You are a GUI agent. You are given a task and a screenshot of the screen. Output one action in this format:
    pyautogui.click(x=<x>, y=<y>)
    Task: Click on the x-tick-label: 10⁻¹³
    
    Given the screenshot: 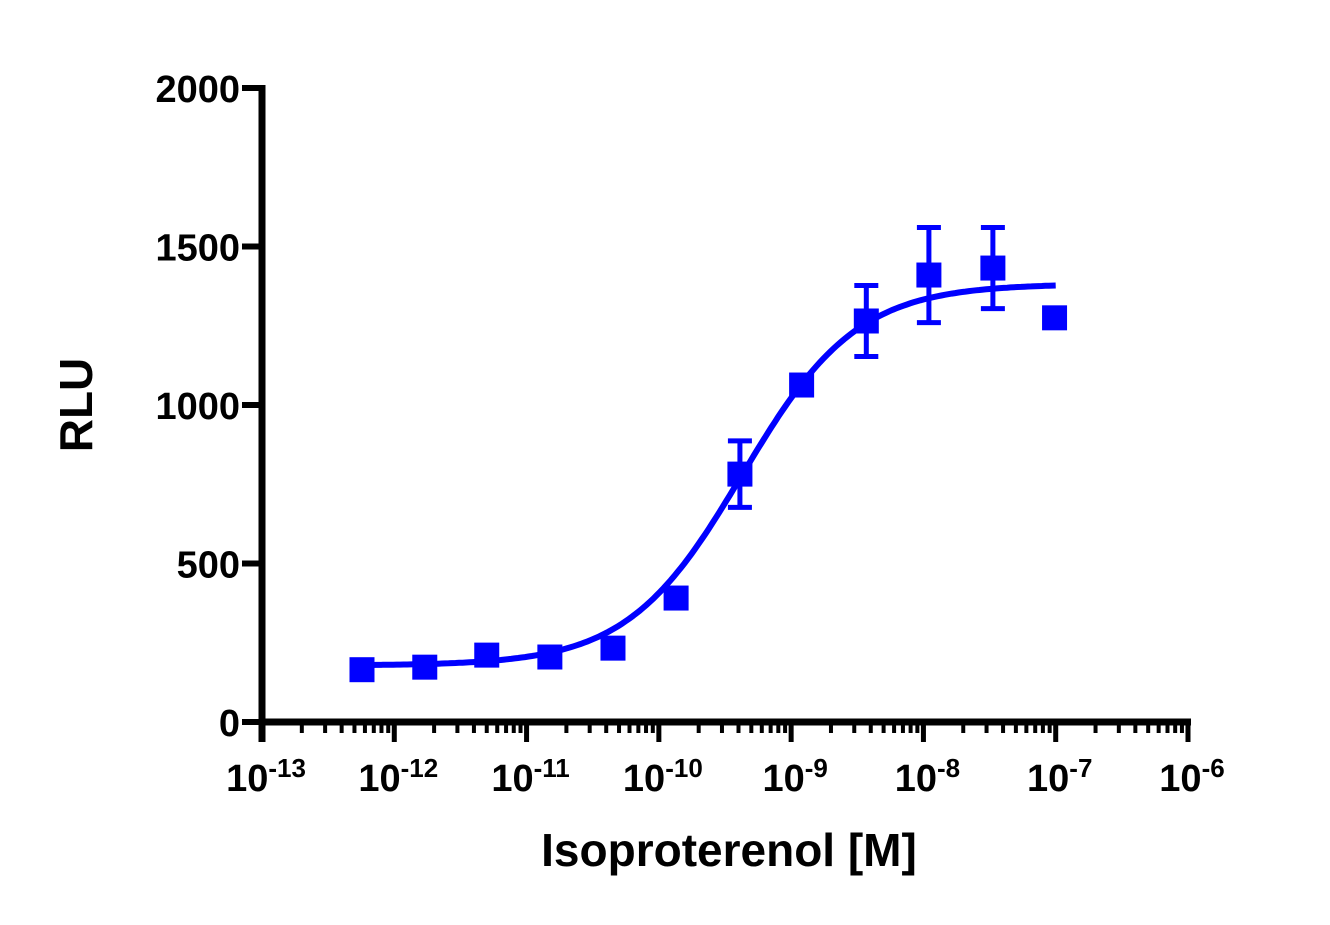 What is the action you would take?
    pyautogui.click(x=266, y=776)
    